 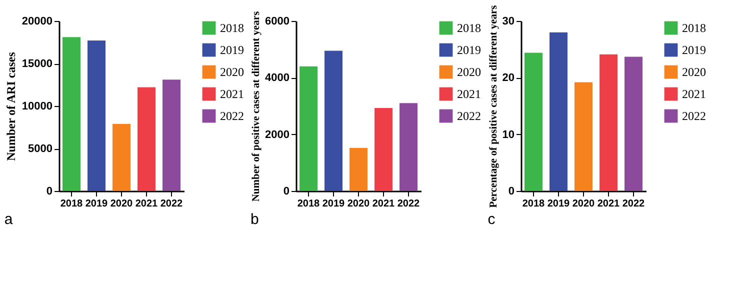 I want to click on y-tick-label: 10000, so click(x=37, y=106).